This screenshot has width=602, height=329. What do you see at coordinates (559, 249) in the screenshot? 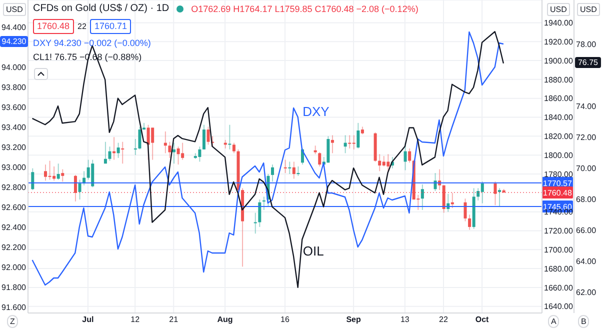
I see `y-tick-label: 1700.00` at bounding box center [559, 249].